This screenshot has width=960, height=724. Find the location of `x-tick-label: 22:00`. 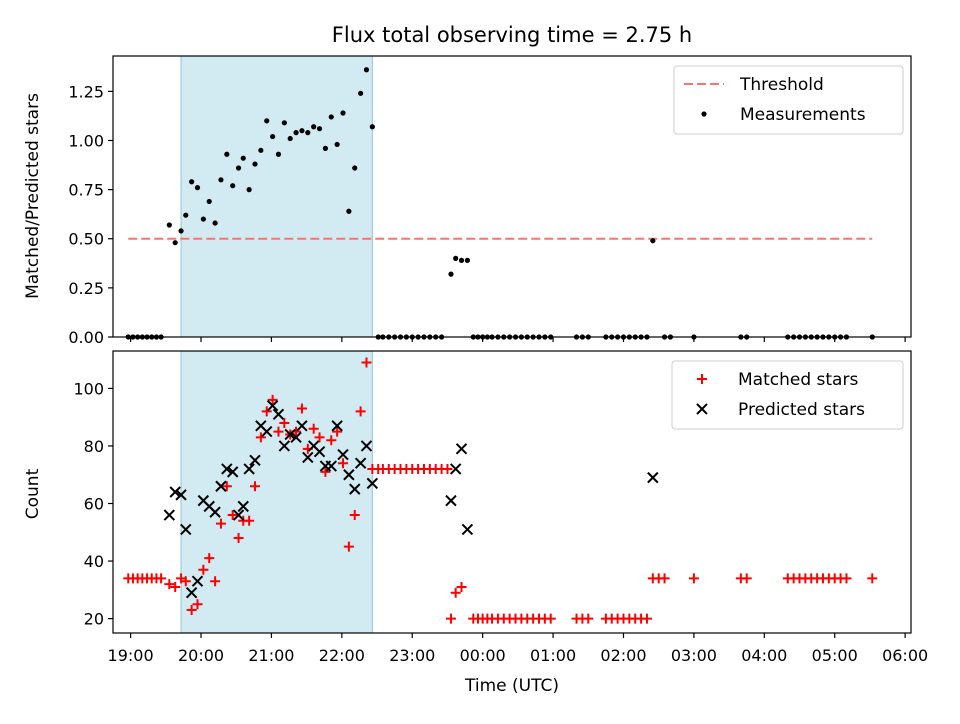

x-tick-label: 22:00 is located at coordinates (342, 655).